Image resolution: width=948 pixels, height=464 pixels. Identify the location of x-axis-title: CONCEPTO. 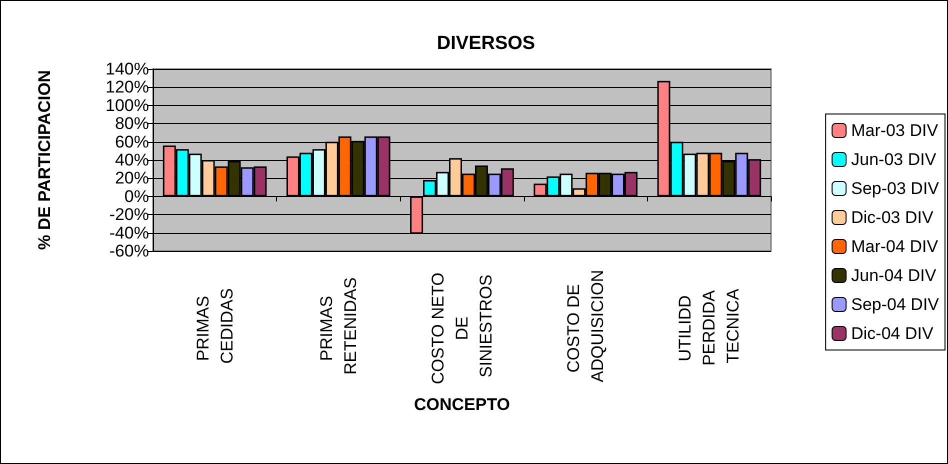
(462, 404).